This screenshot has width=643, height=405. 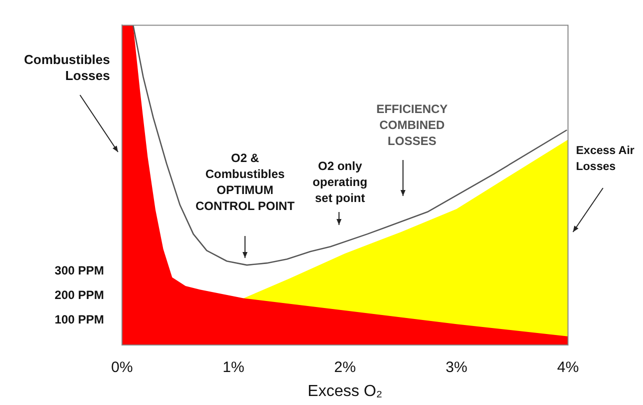 I want to click on annotation: O2 only operating set point, so click(x=340, y=182).